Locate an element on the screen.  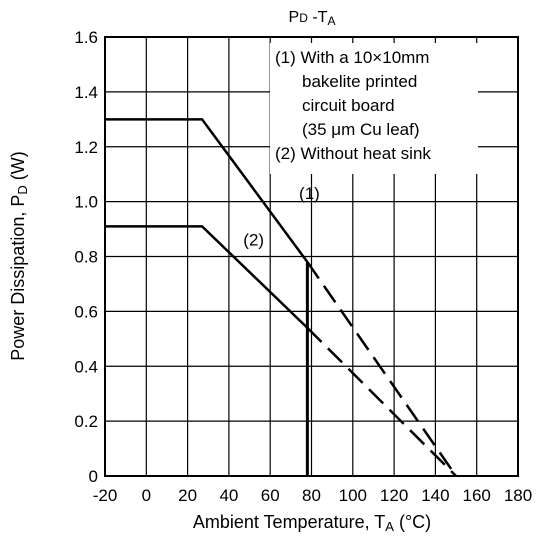
x-tick-labels: -20 0 20 40 60 80 100 120 140 160 180 is located at coordinates (312, 495).